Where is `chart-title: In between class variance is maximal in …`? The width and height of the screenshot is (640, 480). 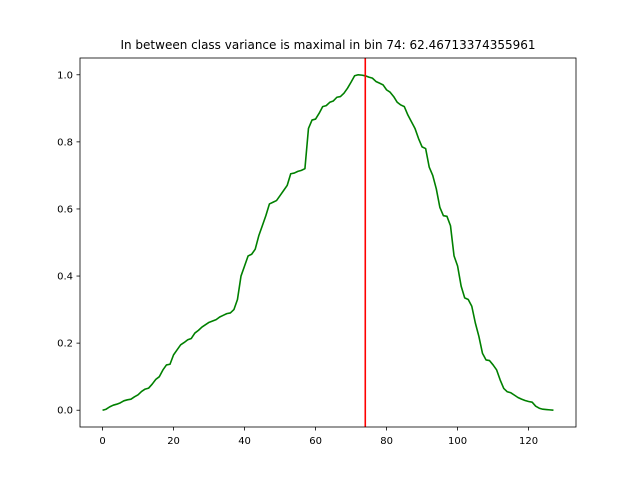
chart-title: In between class variance is maximal in … is located at coordinates (327, 45).